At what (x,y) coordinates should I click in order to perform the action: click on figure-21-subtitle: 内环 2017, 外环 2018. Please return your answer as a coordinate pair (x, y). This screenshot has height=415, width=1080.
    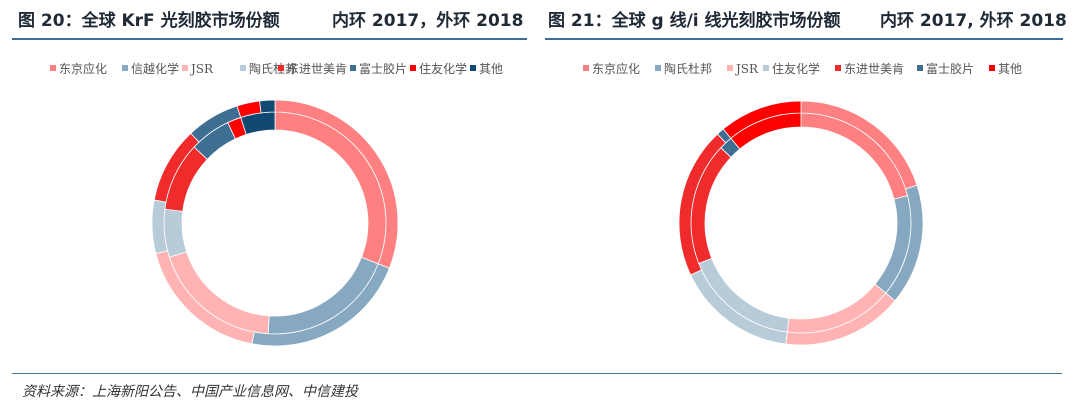
    Looking at the image, I should click on (973, 21).